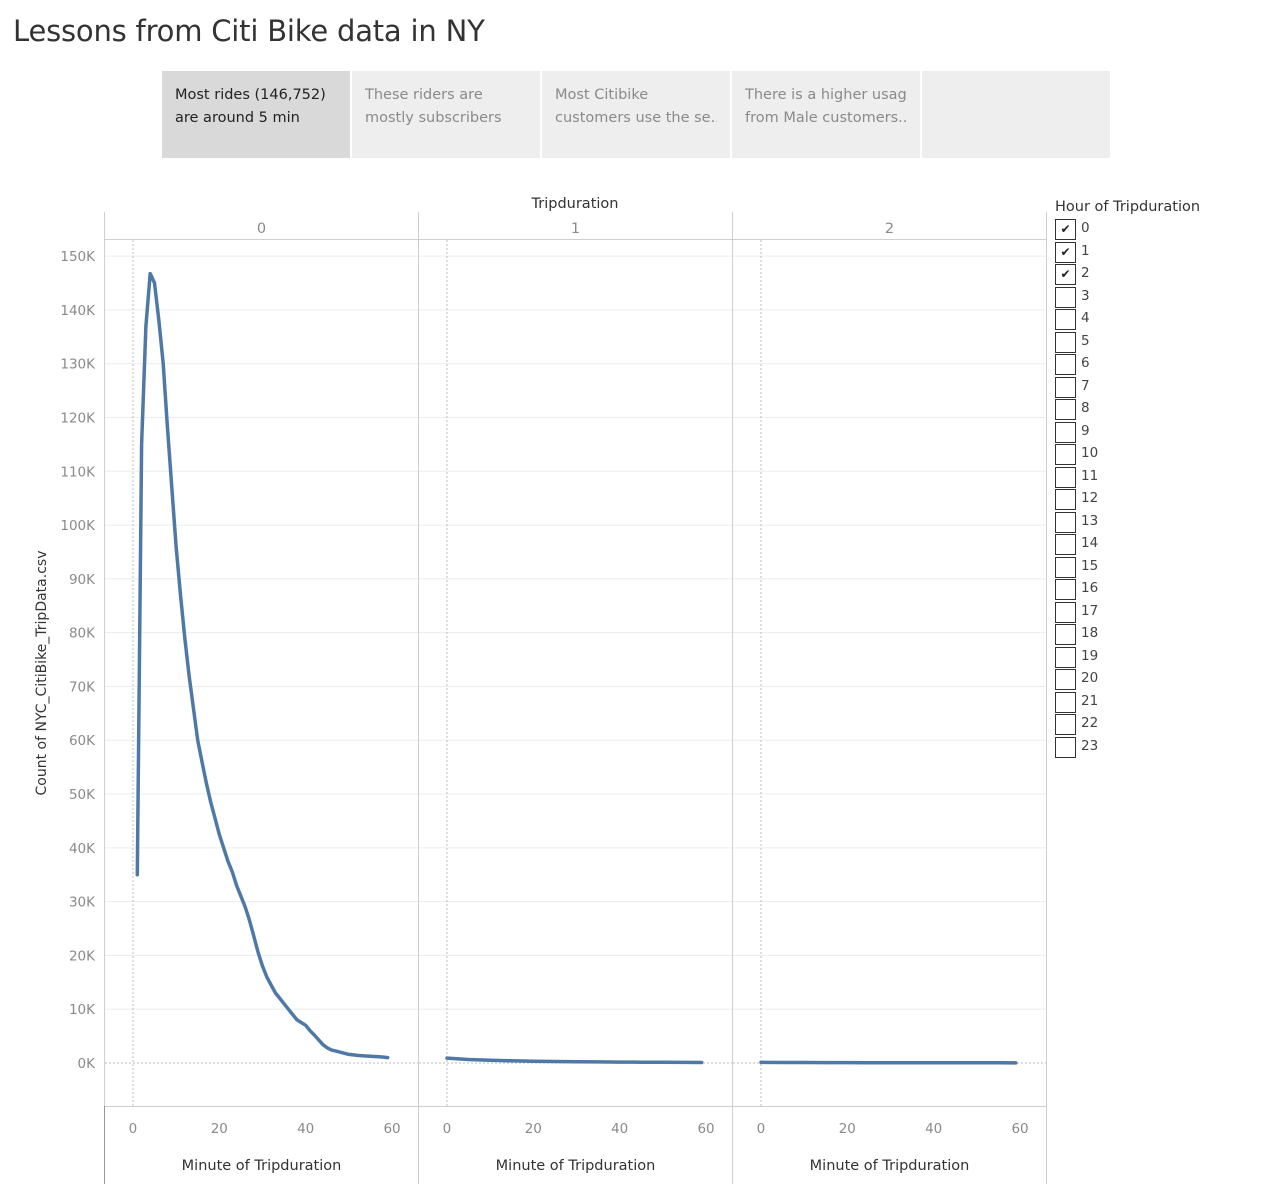 The width and height of the screenshot is (1269, 1204). Describe the element at coordinates (1095, 297) in the screenshot. I see `legend-item-hour-3: 3` at that location.